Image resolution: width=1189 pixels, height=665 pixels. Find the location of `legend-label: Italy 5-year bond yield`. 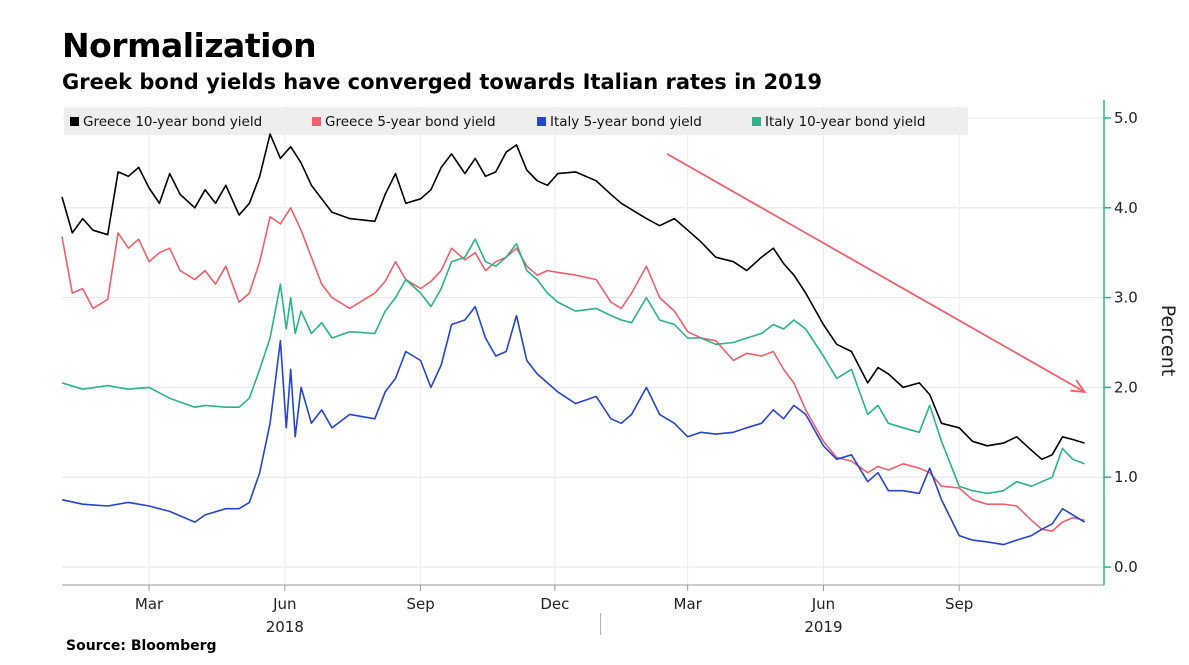

legend-label: Italy 5-year bond yield is located at coordinates (626, 122).